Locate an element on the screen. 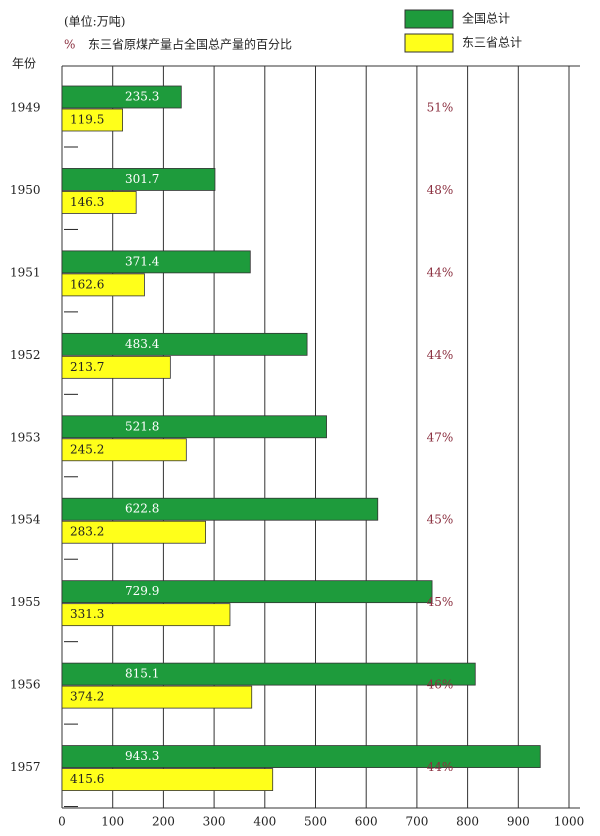 The width and height of the screenshot is (600, 836). bar-value-label: 374.2 is located at coordinates (87, 697).